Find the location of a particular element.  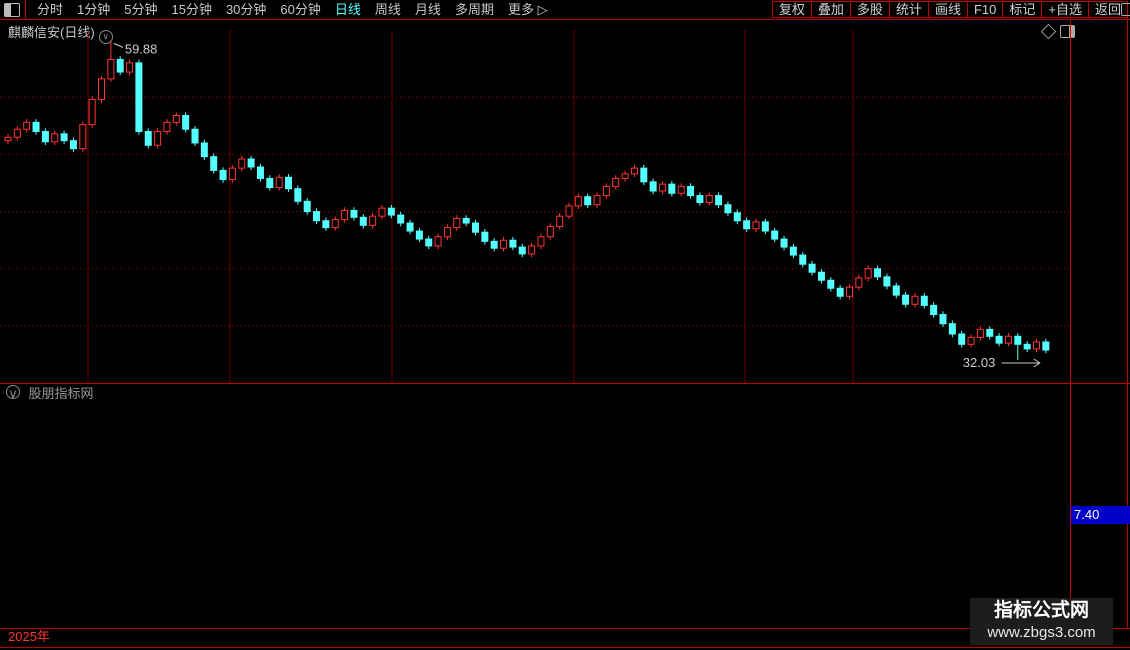

period-menu: 分时 1分钟 5分钟 15分钟 30分钟 60分钟 日线 周线 月线 多周期 更多 ▷ is located at coordinates (292, 9).